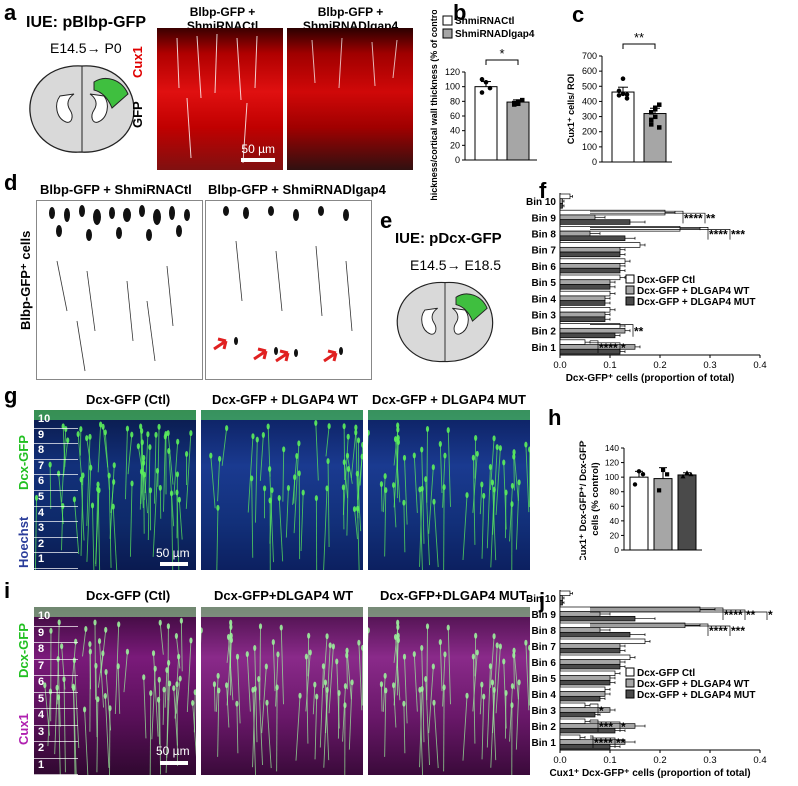  What do you see at coordinates (583, 500) in the screenshot?
I see `y-axis-label-line1: Cux1⁺ Dcx-GFP⁺/ Dcx-GFP⁺` at bounding box center [583, 500].